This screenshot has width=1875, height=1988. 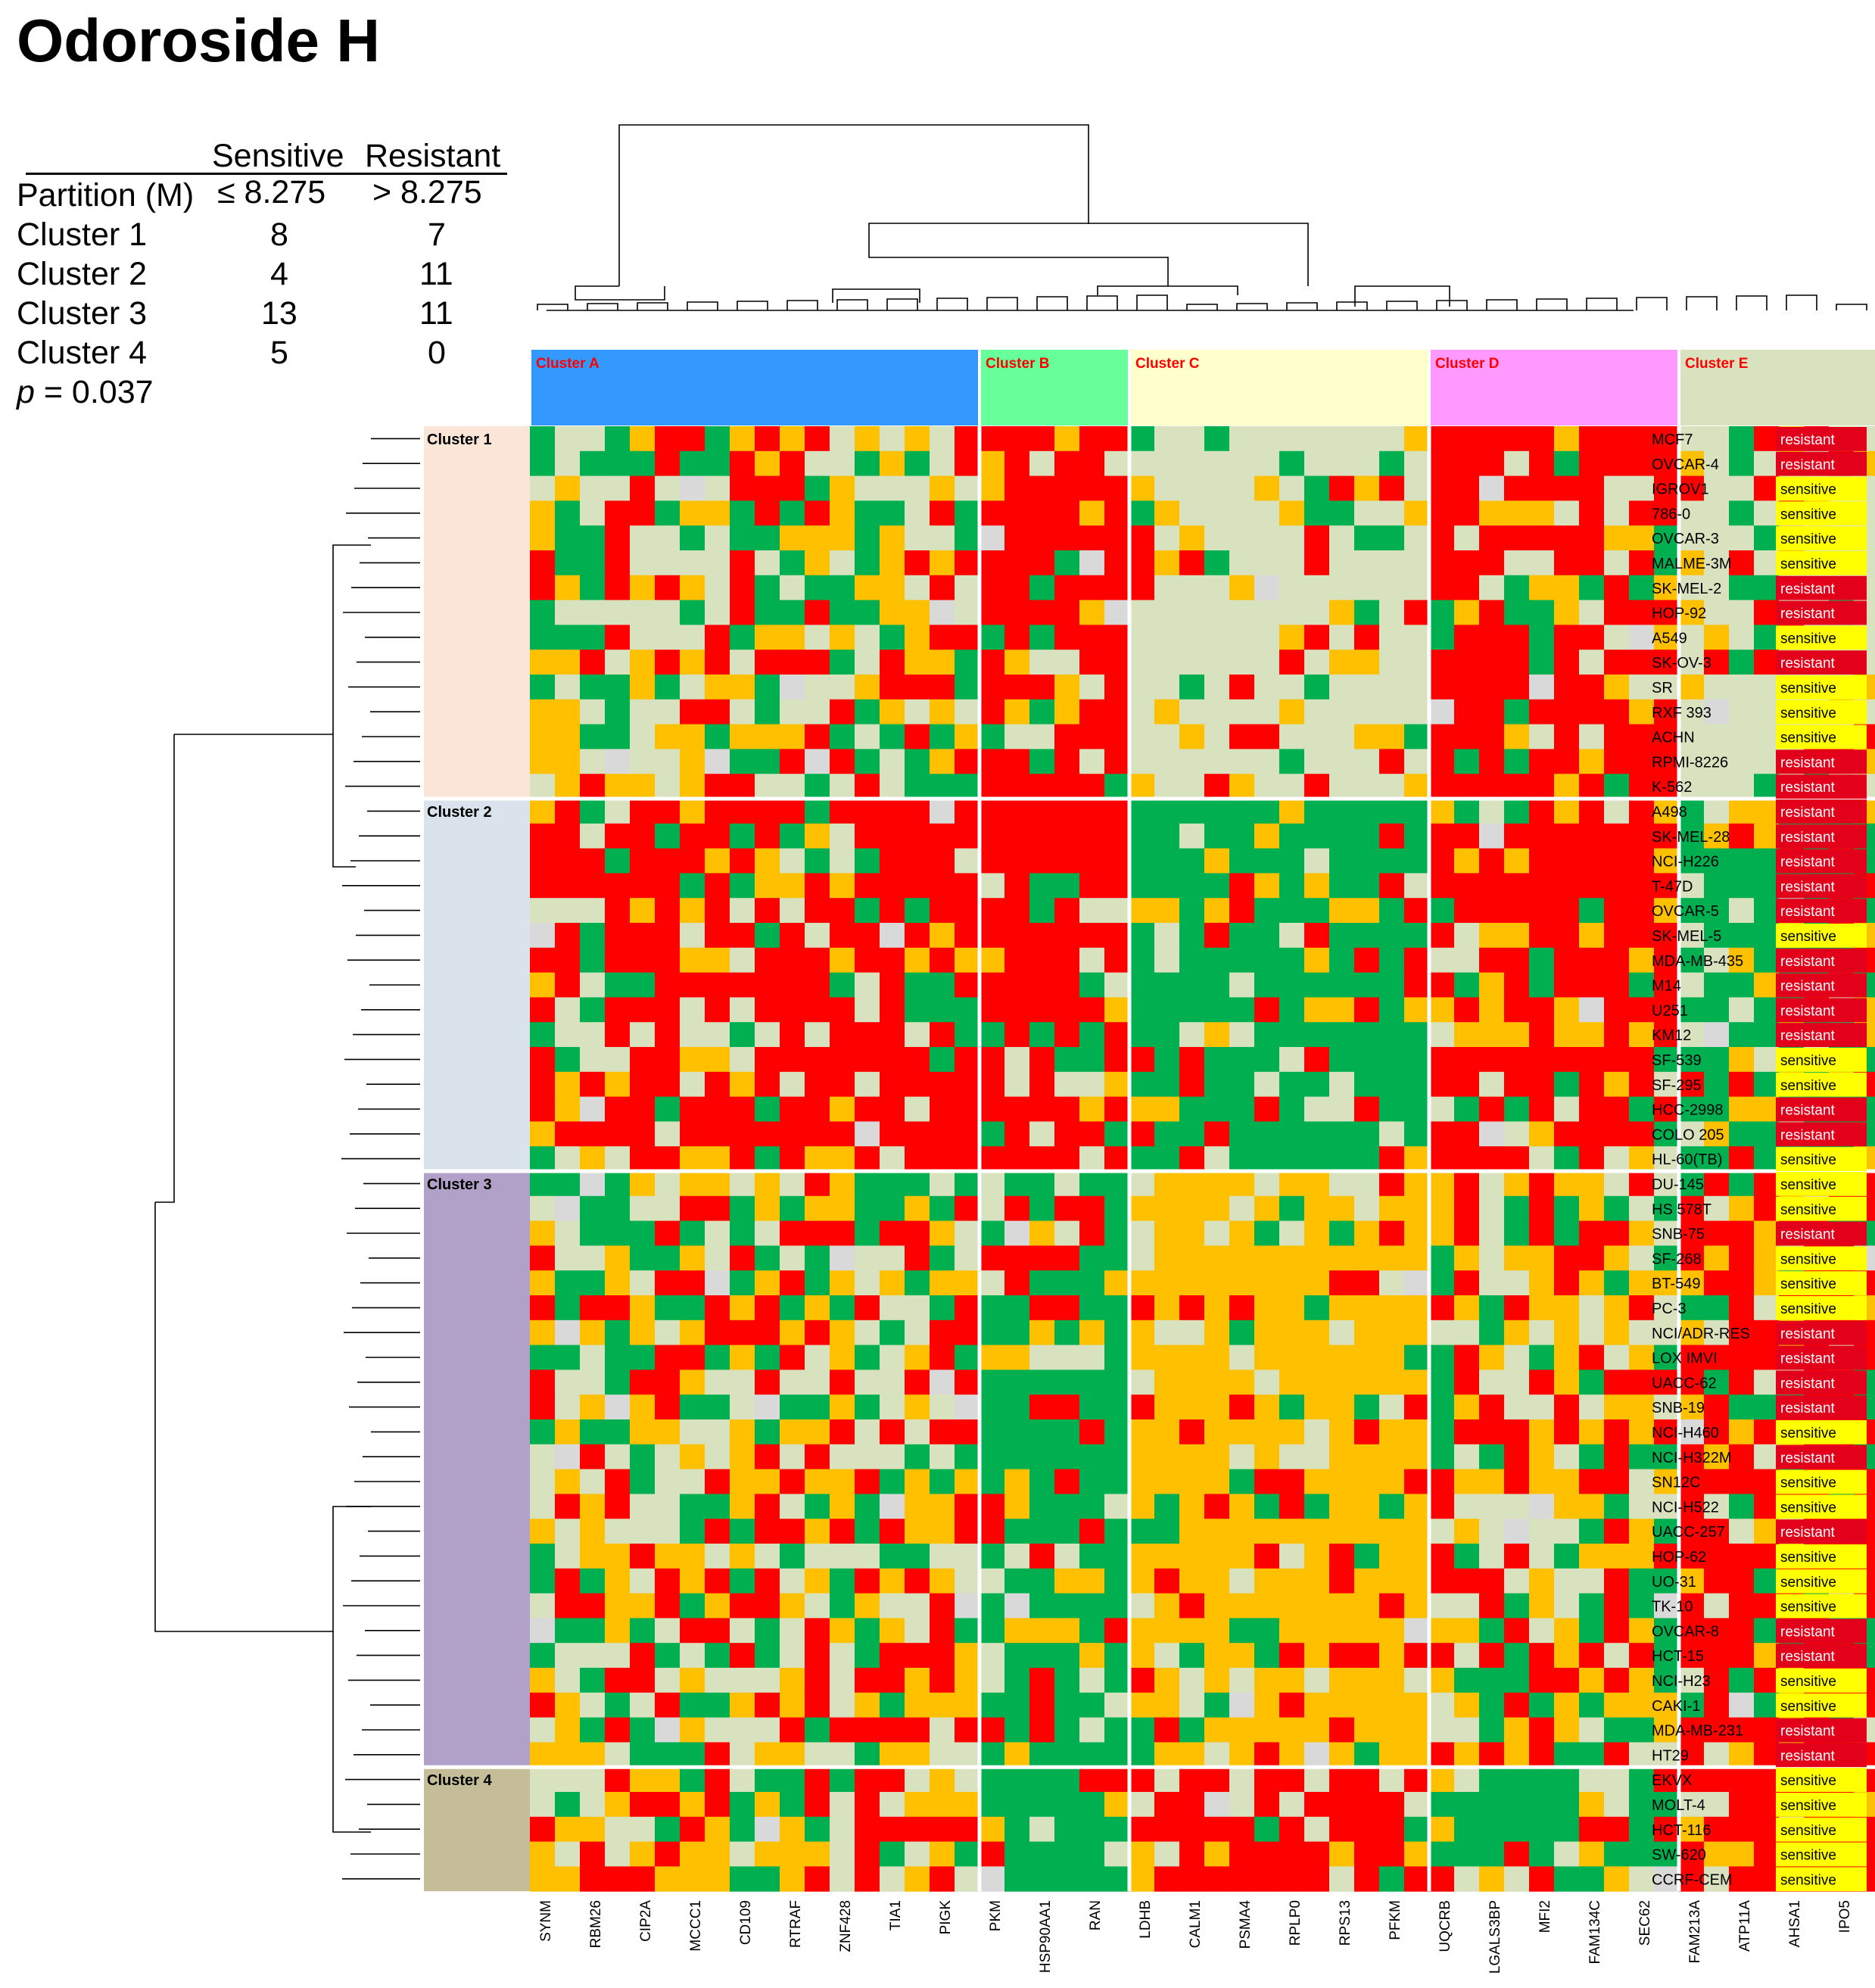 I want to click on header-resistant: Resistant, so click(x=433, y=156).